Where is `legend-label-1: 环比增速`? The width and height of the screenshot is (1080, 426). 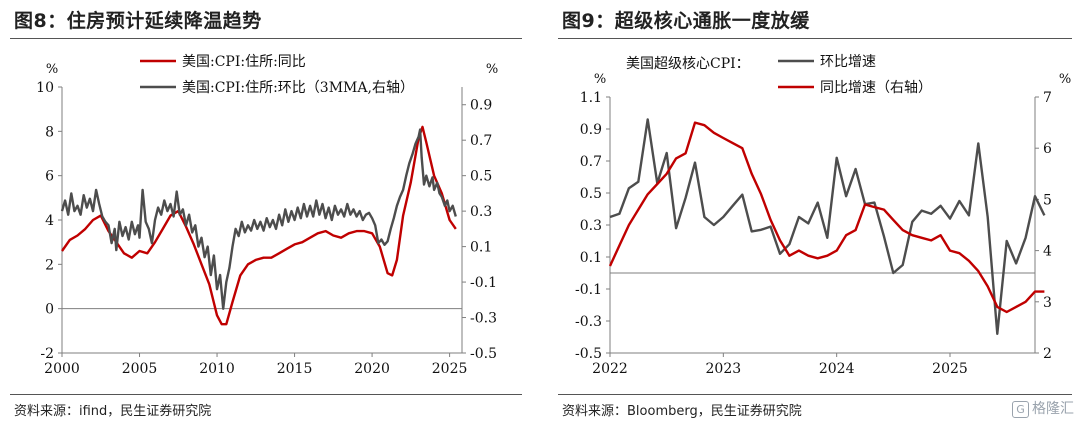
legend-label-1: 环比增速 is located at coordinates (848, 62).